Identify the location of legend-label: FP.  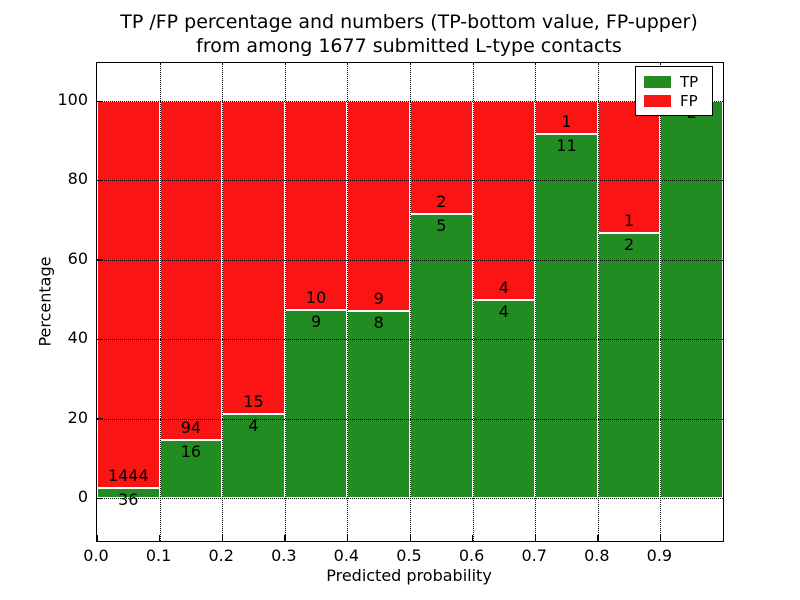
(689, 100).